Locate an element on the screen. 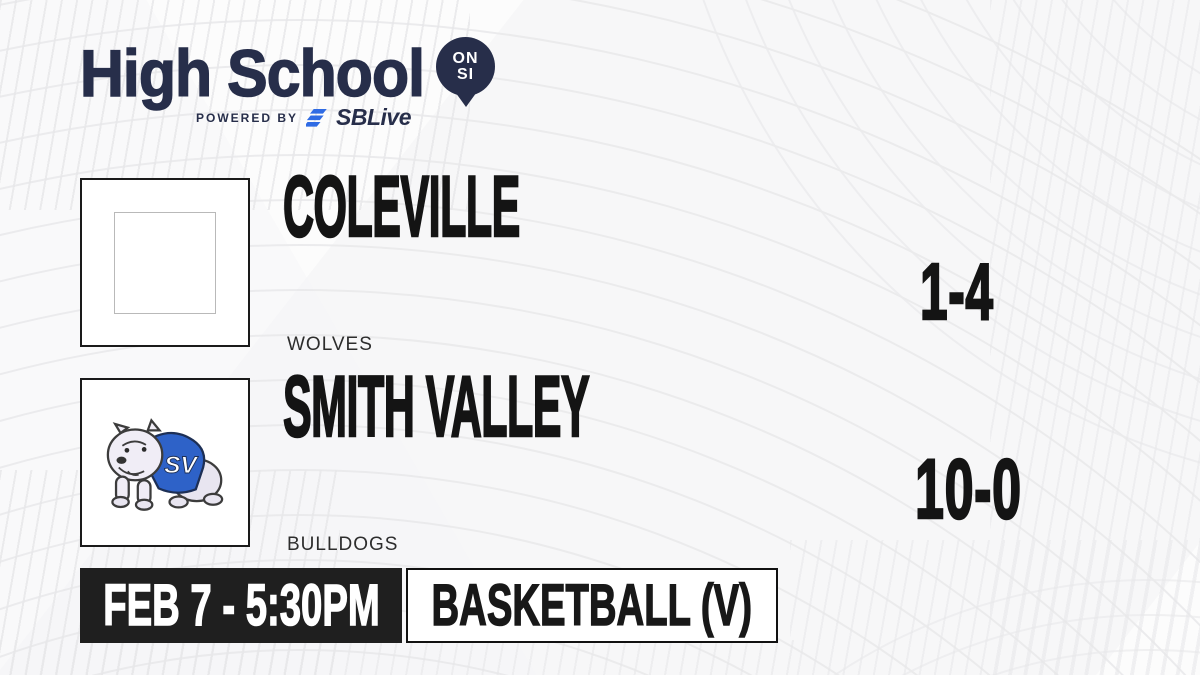  team-logo-placeholder is located at coordinates (165, 262).